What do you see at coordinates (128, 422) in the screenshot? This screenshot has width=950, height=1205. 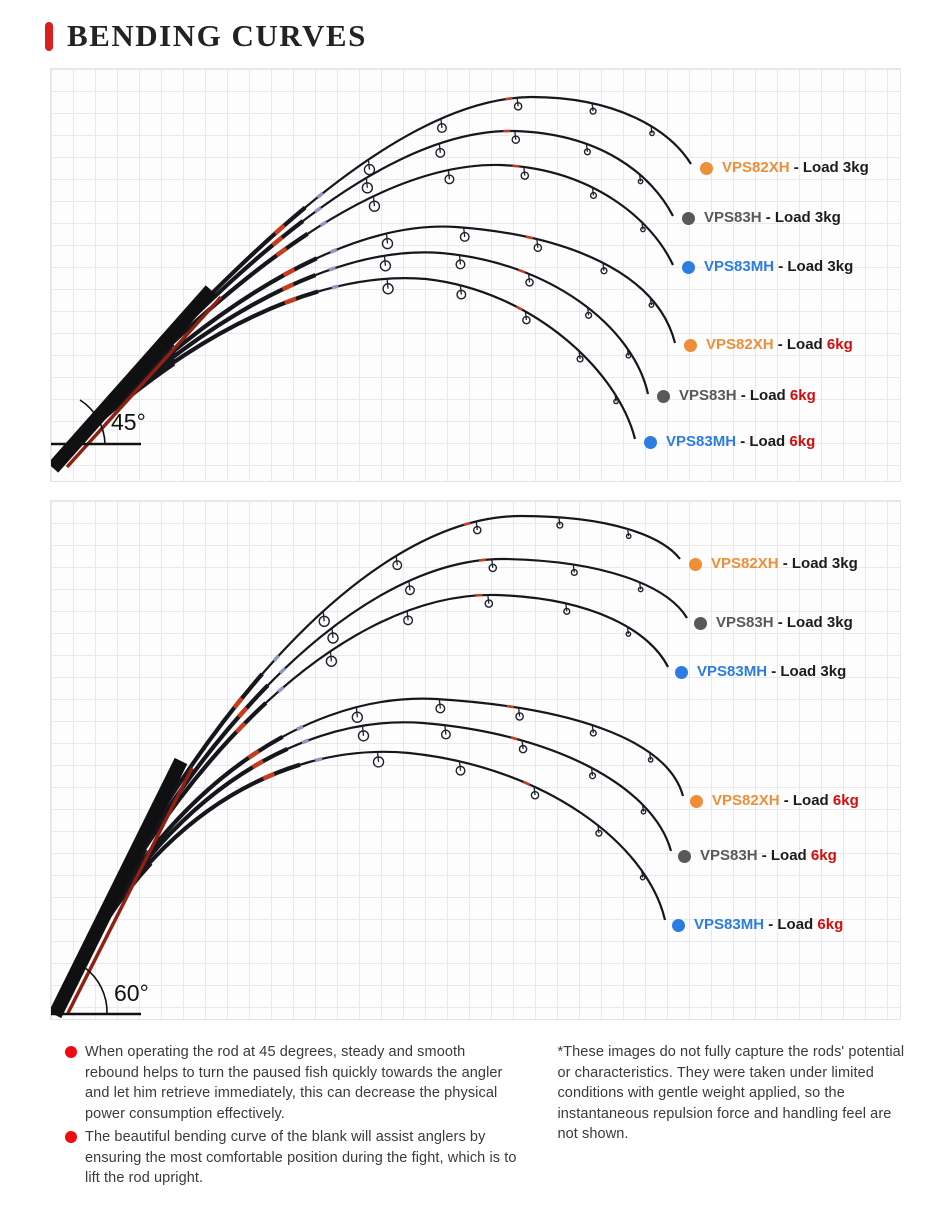 I see `angle-label-45: 45°` at bounding box center [128, 422].